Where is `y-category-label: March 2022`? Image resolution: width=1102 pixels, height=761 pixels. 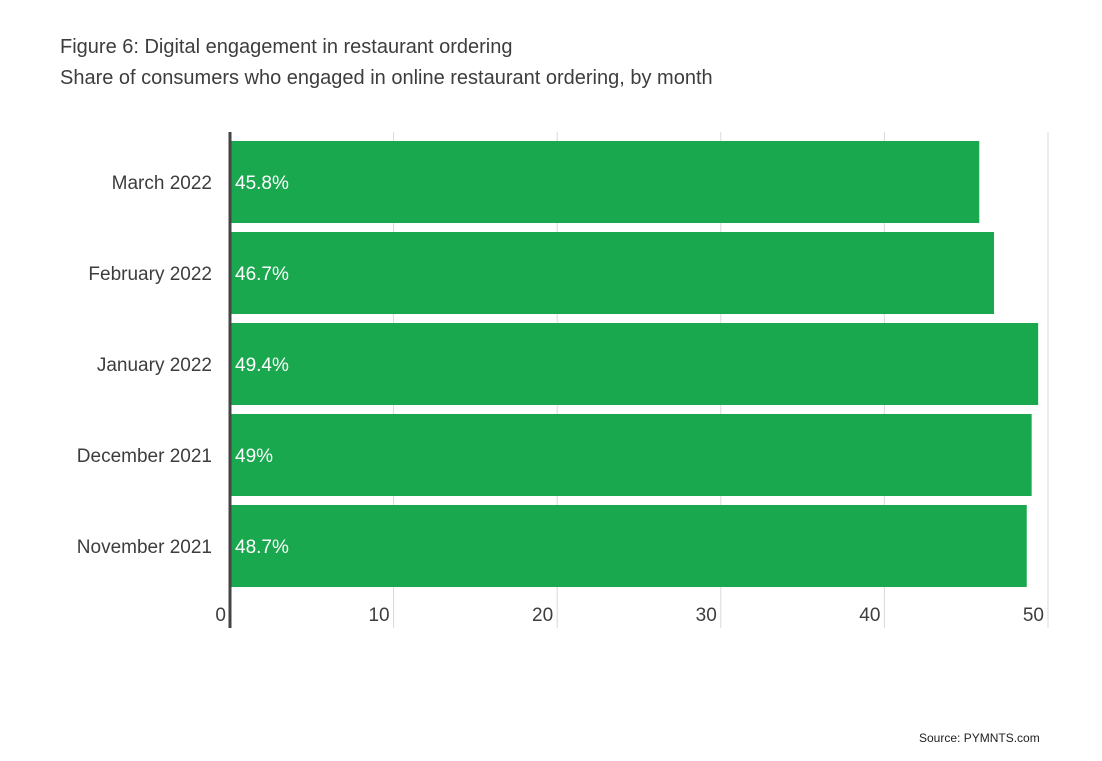 y-category-label: March 2022 is located at coordinates (162, 183).